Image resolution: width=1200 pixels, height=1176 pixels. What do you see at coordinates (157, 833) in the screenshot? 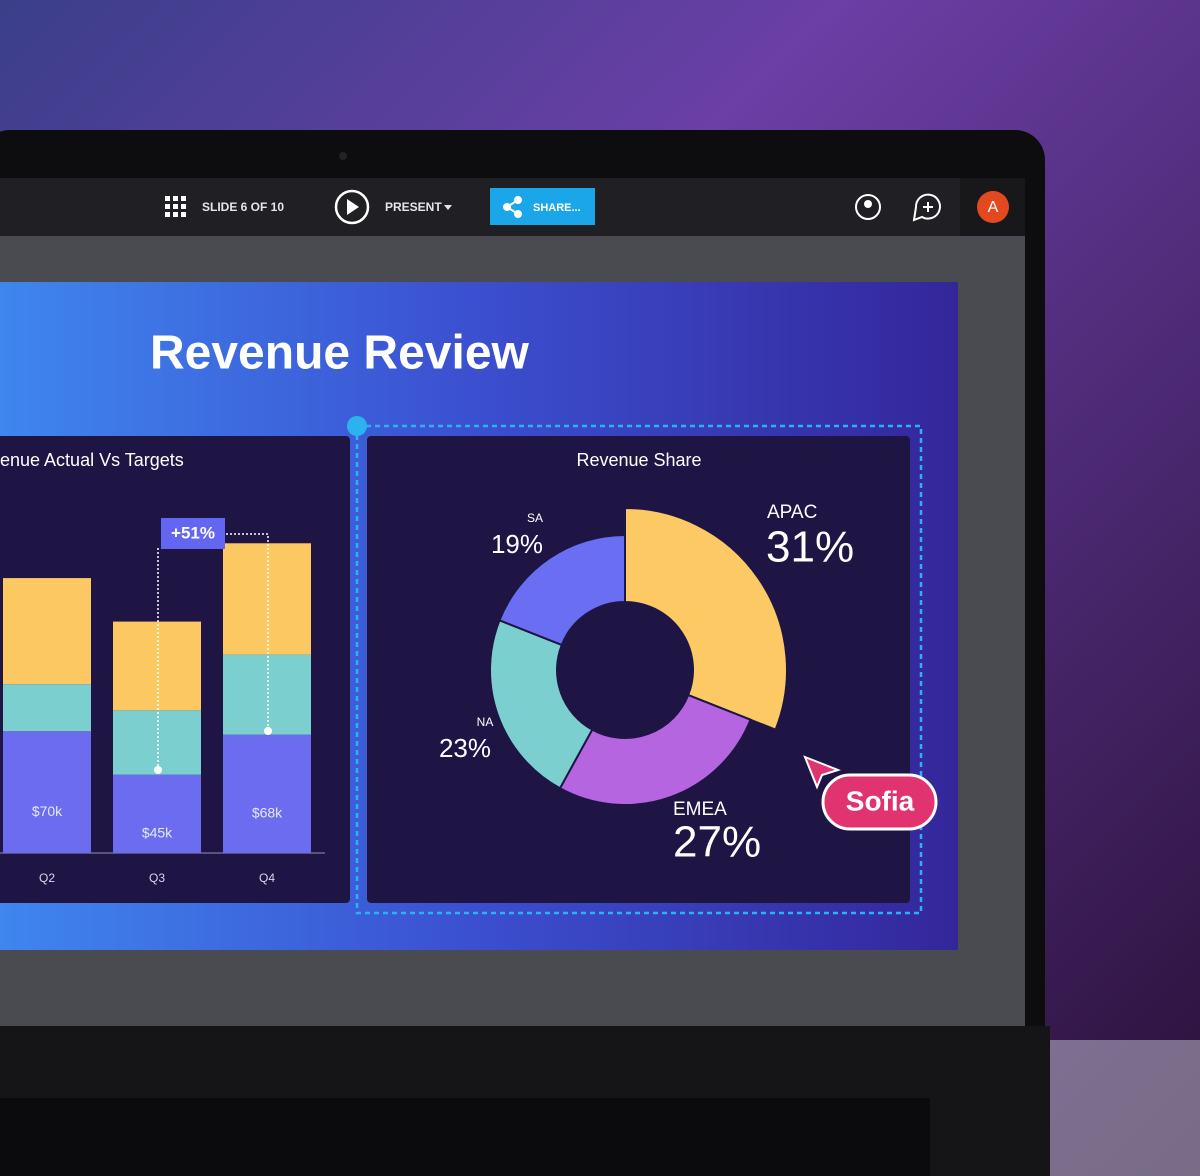
I see `data-label: $45k` at bounding box center [157, 833].